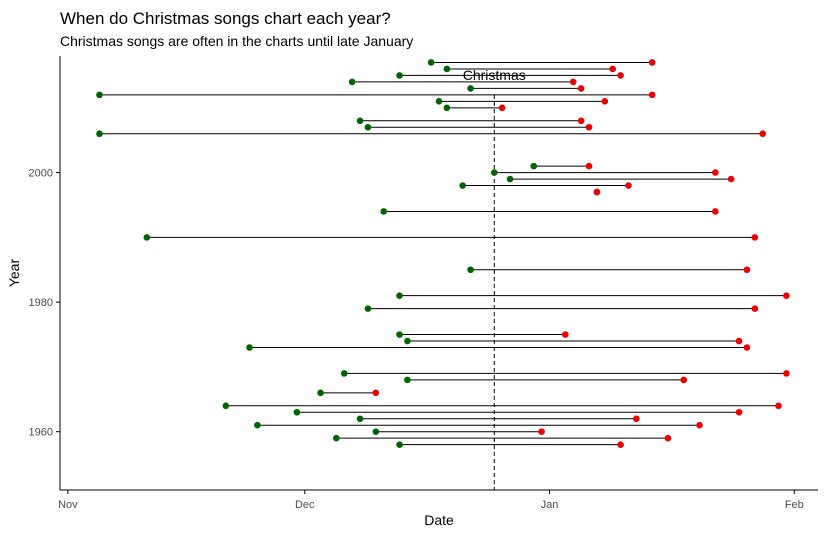  I want to click on start-point-2001, so click(534, 166).